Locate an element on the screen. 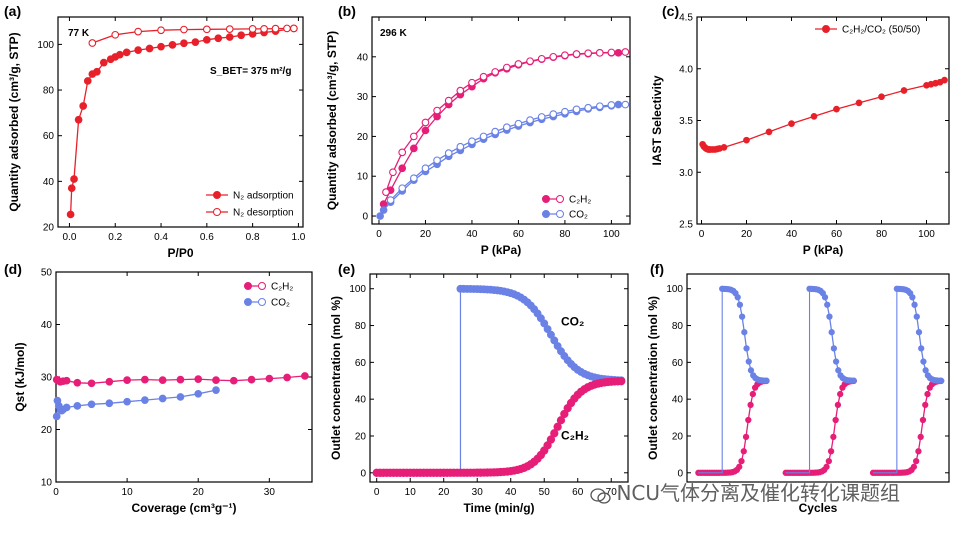 The image size is (962, 533). x-tick-label: 10 is located at coordinates (128, 492).